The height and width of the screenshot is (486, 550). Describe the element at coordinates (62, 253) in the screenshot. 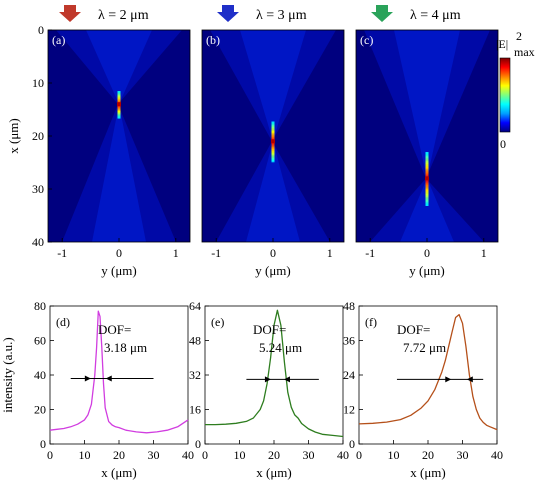

I see `x-tick-label: -1` at that location.